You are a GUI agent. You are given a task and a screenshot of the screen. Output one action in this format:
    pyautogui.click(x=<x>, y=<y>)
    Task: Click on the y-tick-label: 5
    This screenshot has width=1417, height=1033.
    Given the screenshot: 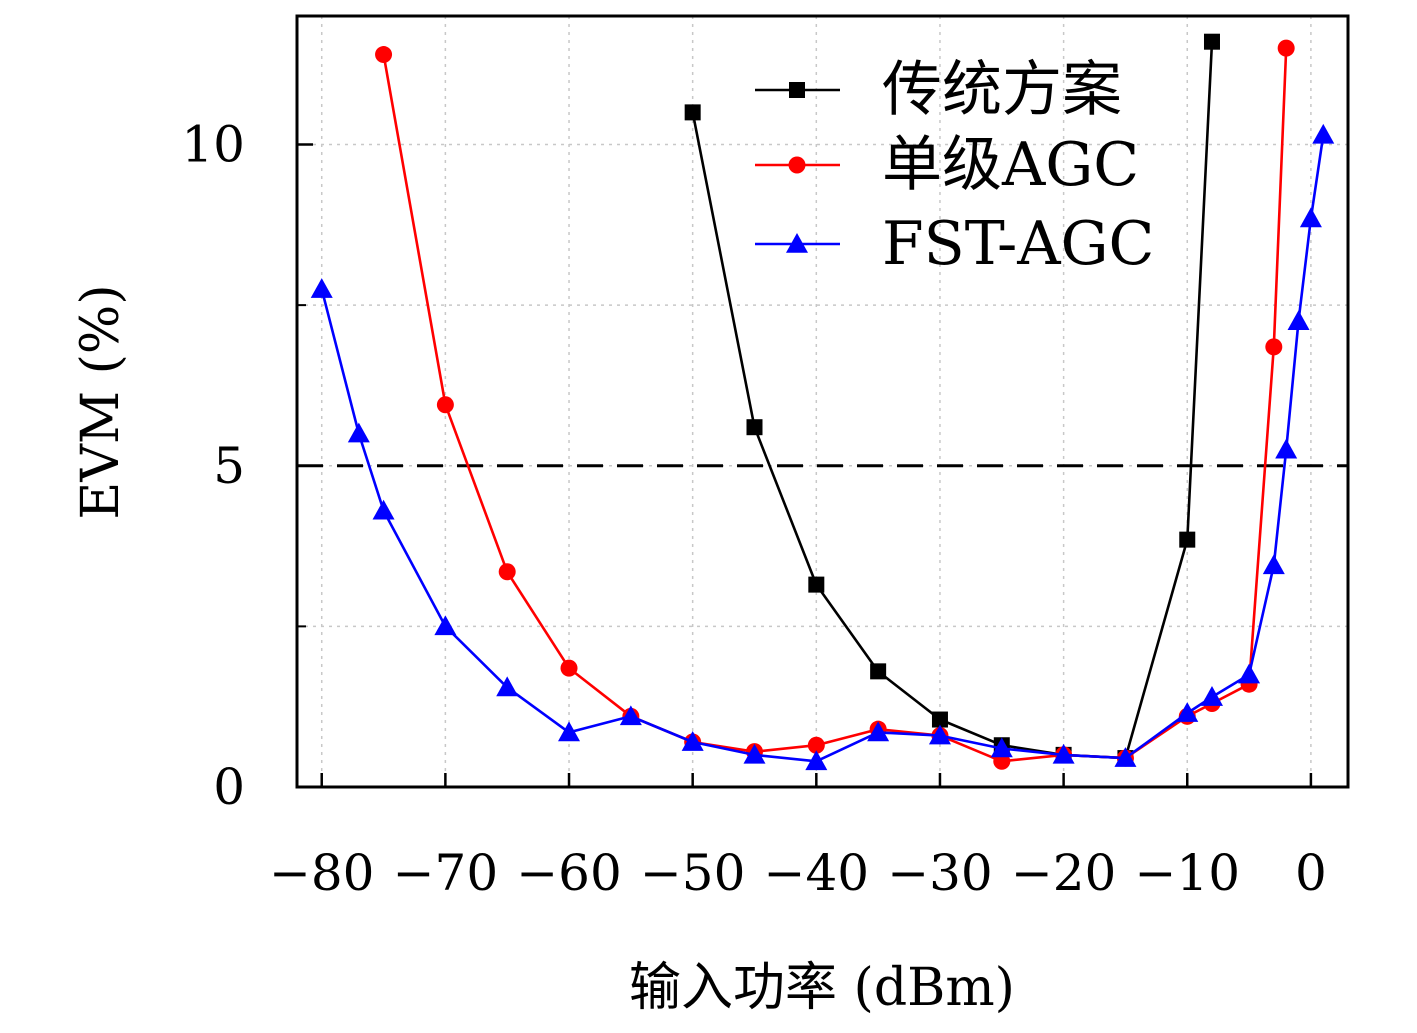 What is the action you would take?
    pyautogui.click(x=229, y=466)
    